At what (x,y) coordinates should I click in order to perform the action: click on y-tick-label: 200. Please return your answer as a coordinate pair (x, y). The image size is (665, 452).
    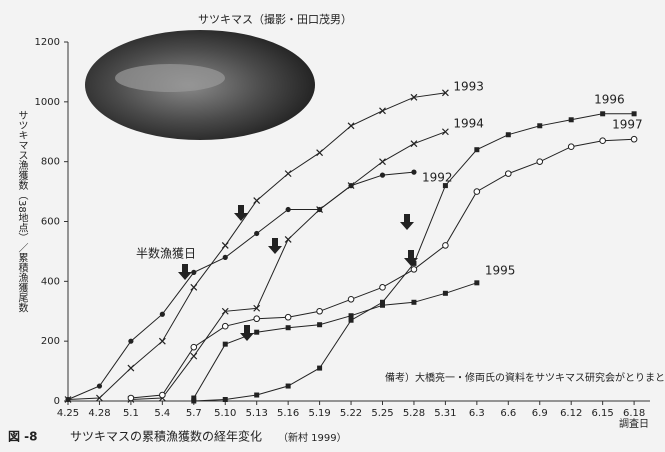
    Looking at the image, I should click on (50, 341).